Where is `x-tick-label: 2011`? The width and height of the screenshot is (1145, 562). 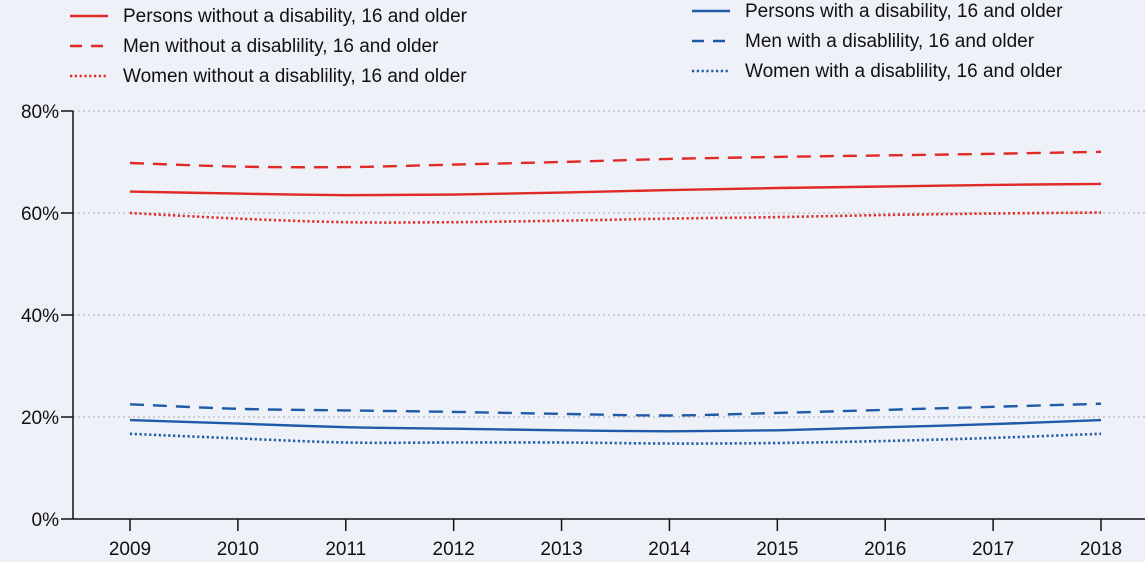 x-tick-label: 2011 is located at coordinates (345, 549).